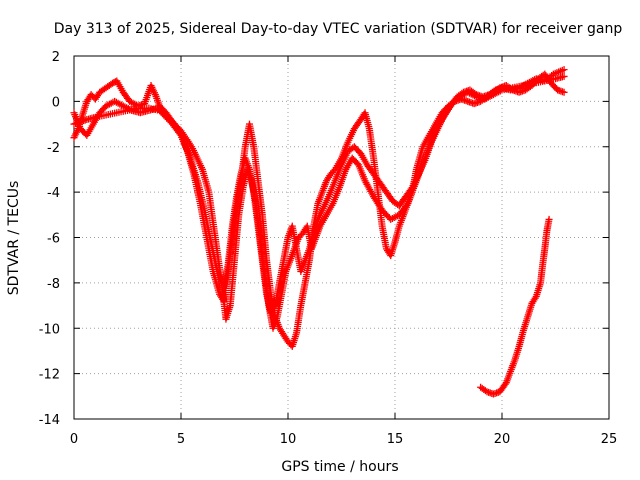 The width and height of the screenshot is (640, 480). Describe the element at coordinates (53, 193) in the screenshot. I see `y-tick-label: -4` at that location.